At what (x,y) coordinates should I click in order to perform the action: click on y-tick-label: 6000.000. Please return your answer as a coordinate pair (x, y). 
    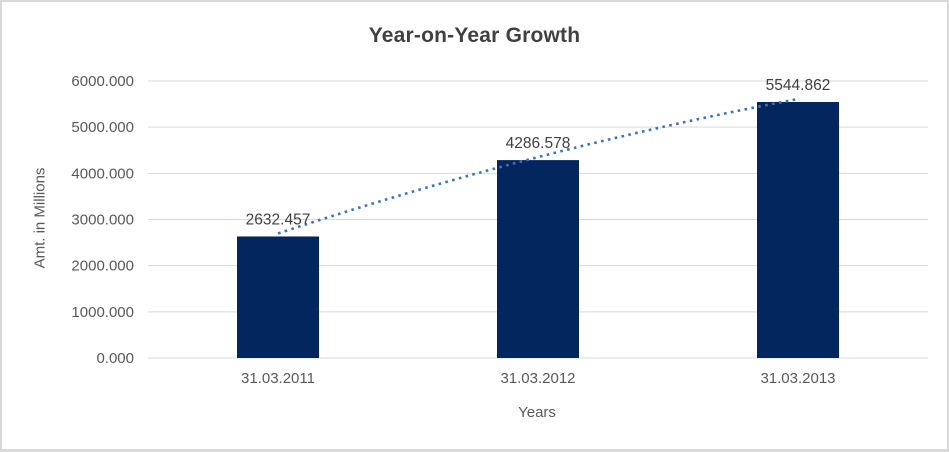
    Looking at the image, I should click on (102, 81).